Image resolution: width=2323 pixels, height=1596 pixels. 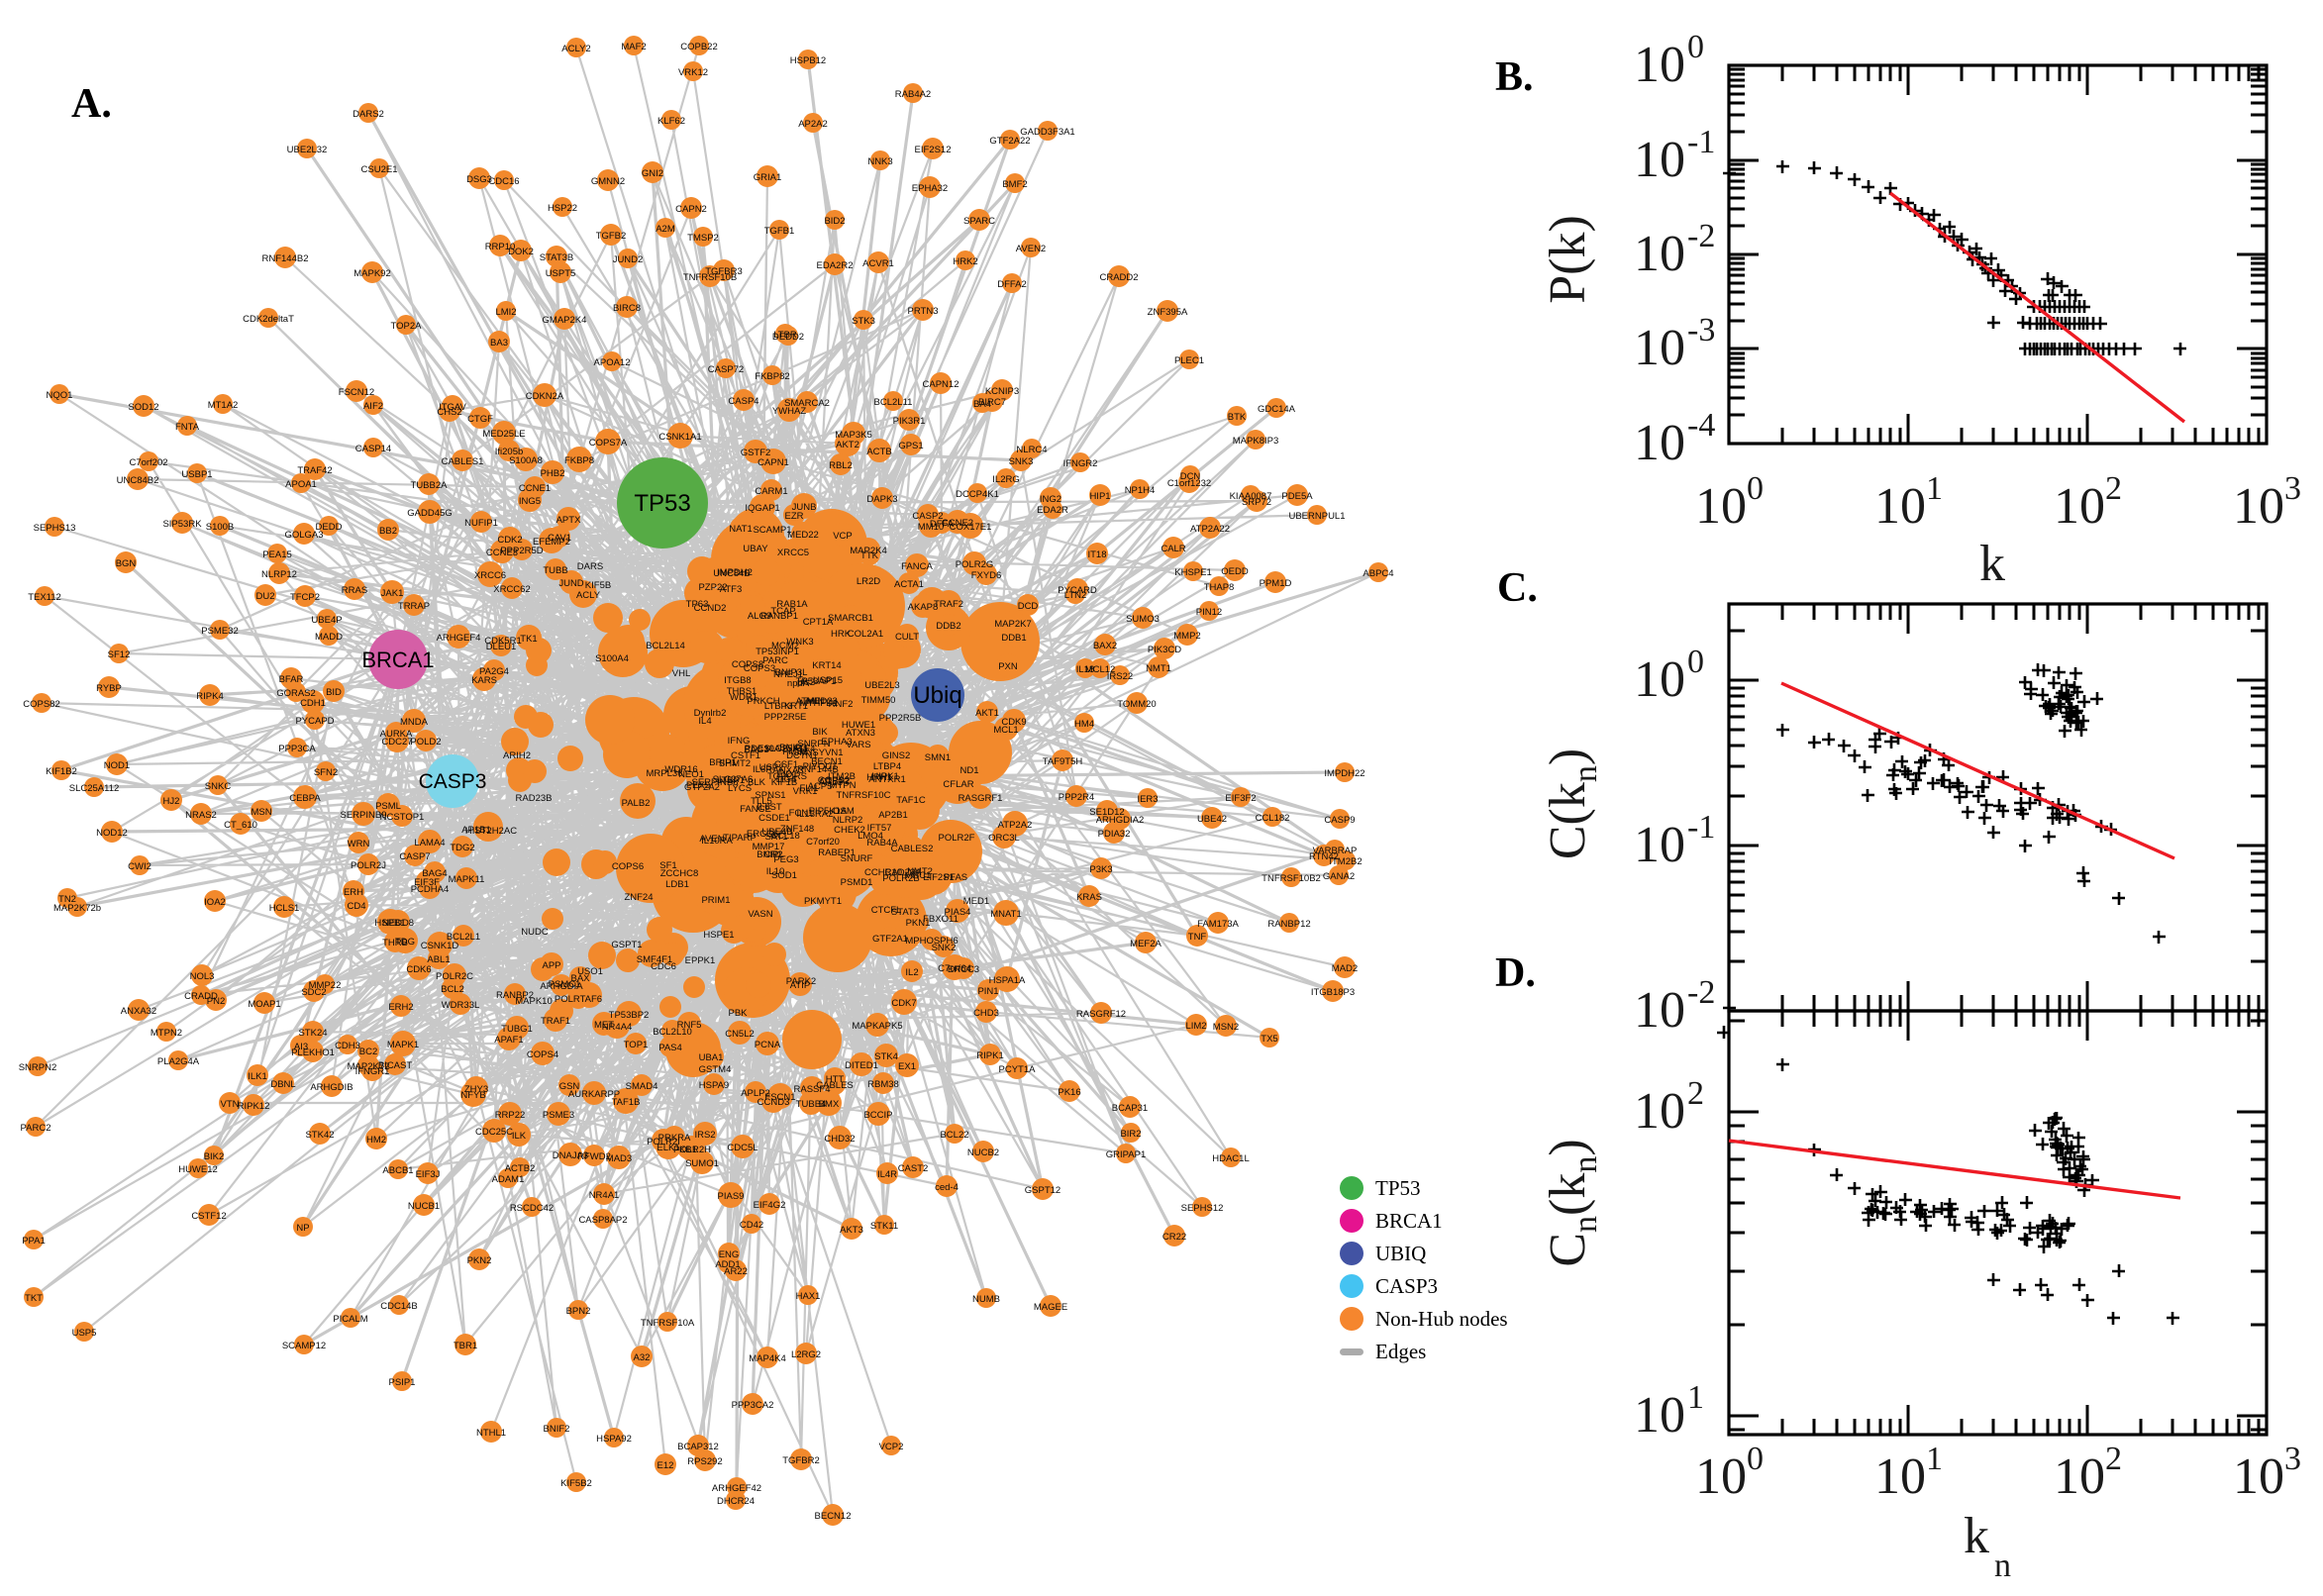 I want to click on svg-text: HTT, so click(x=835, y=1079).